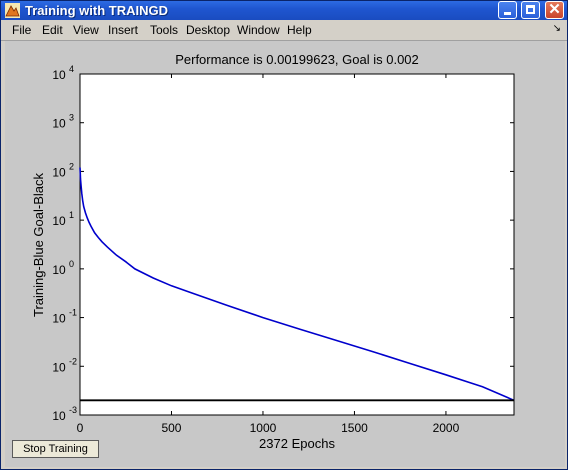 The height and width of the screenshot is (470, 568). Describe the element at coordinates (507, 10) in the screenshot. I see `minimize-button` at that location.